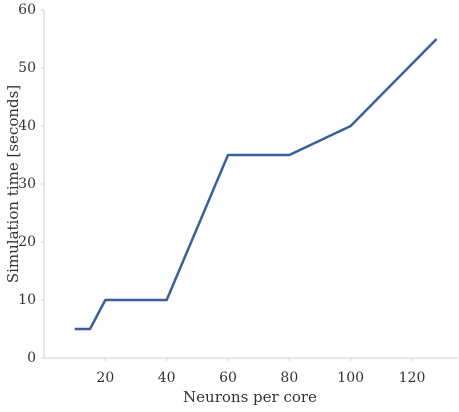 The width and height of the screenshot is (459, 412). Describe the element at coordinates (27, 184) in the screenshot. I see `y-tick-label: 30` at that location.